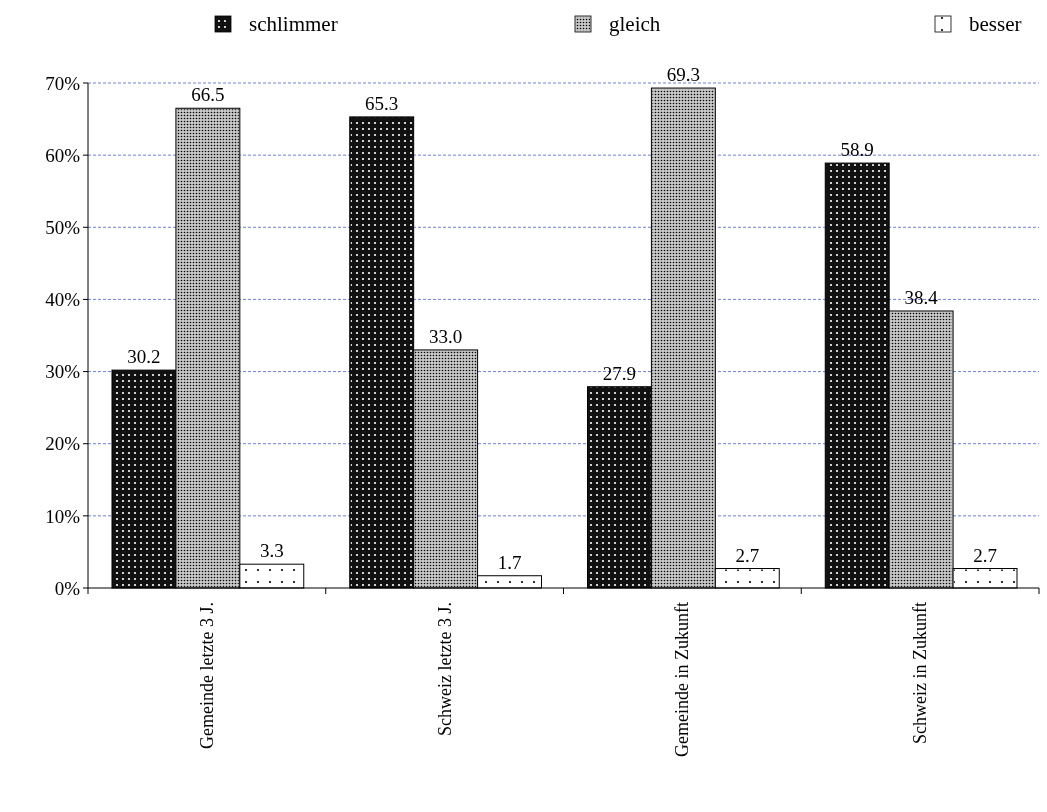 The width and height of the screenshot is (1047, 812). What do you see at coordinates (67, 588) in the screenshot?
I see `y-tick-label: 0%` at bounding box center [67, 588].